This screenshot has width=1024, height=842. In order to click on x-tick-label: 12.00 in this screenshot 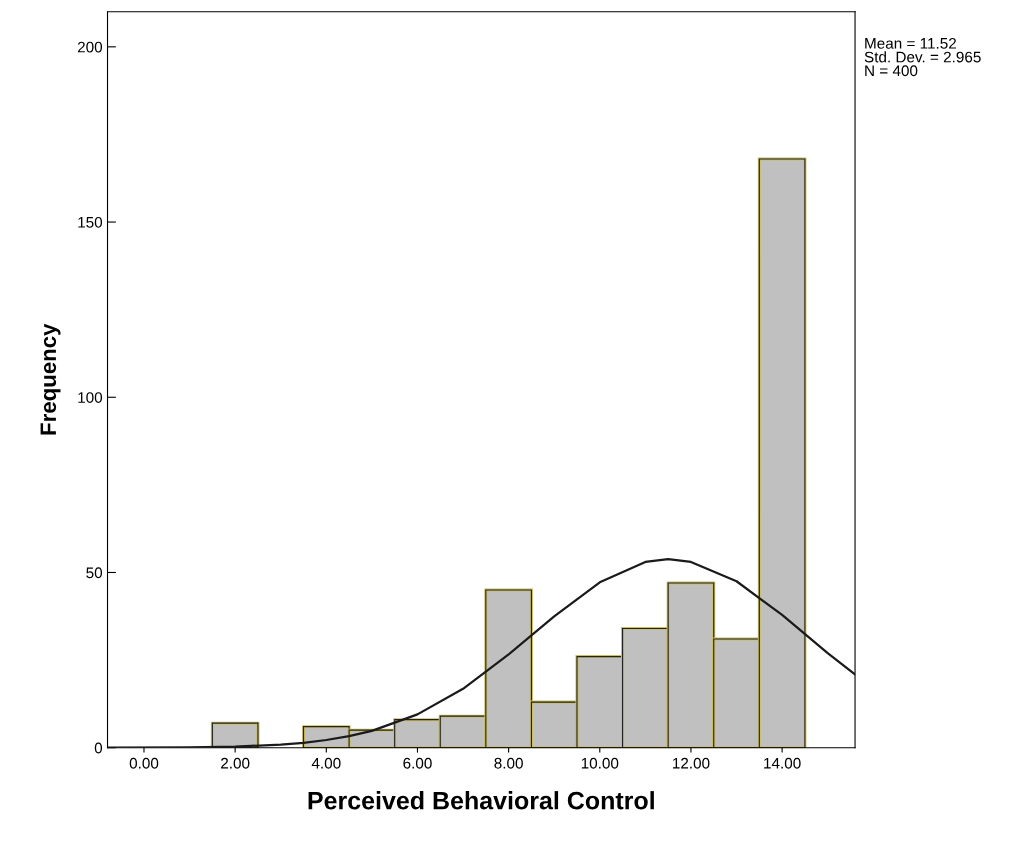, I will do `click(691, 763)`.